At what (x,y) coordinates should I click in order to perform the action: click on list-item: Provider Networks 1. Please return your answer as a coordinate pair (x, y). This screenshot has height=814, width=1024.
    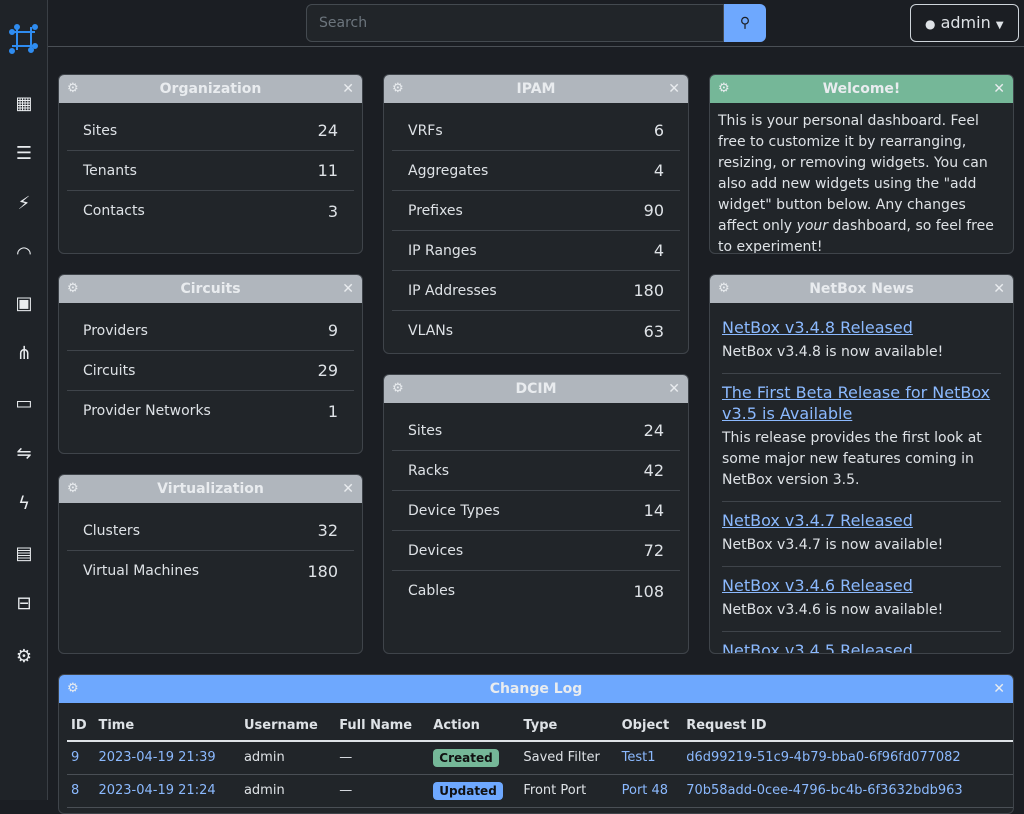
    Looking at the image, I should click on (210, 411).